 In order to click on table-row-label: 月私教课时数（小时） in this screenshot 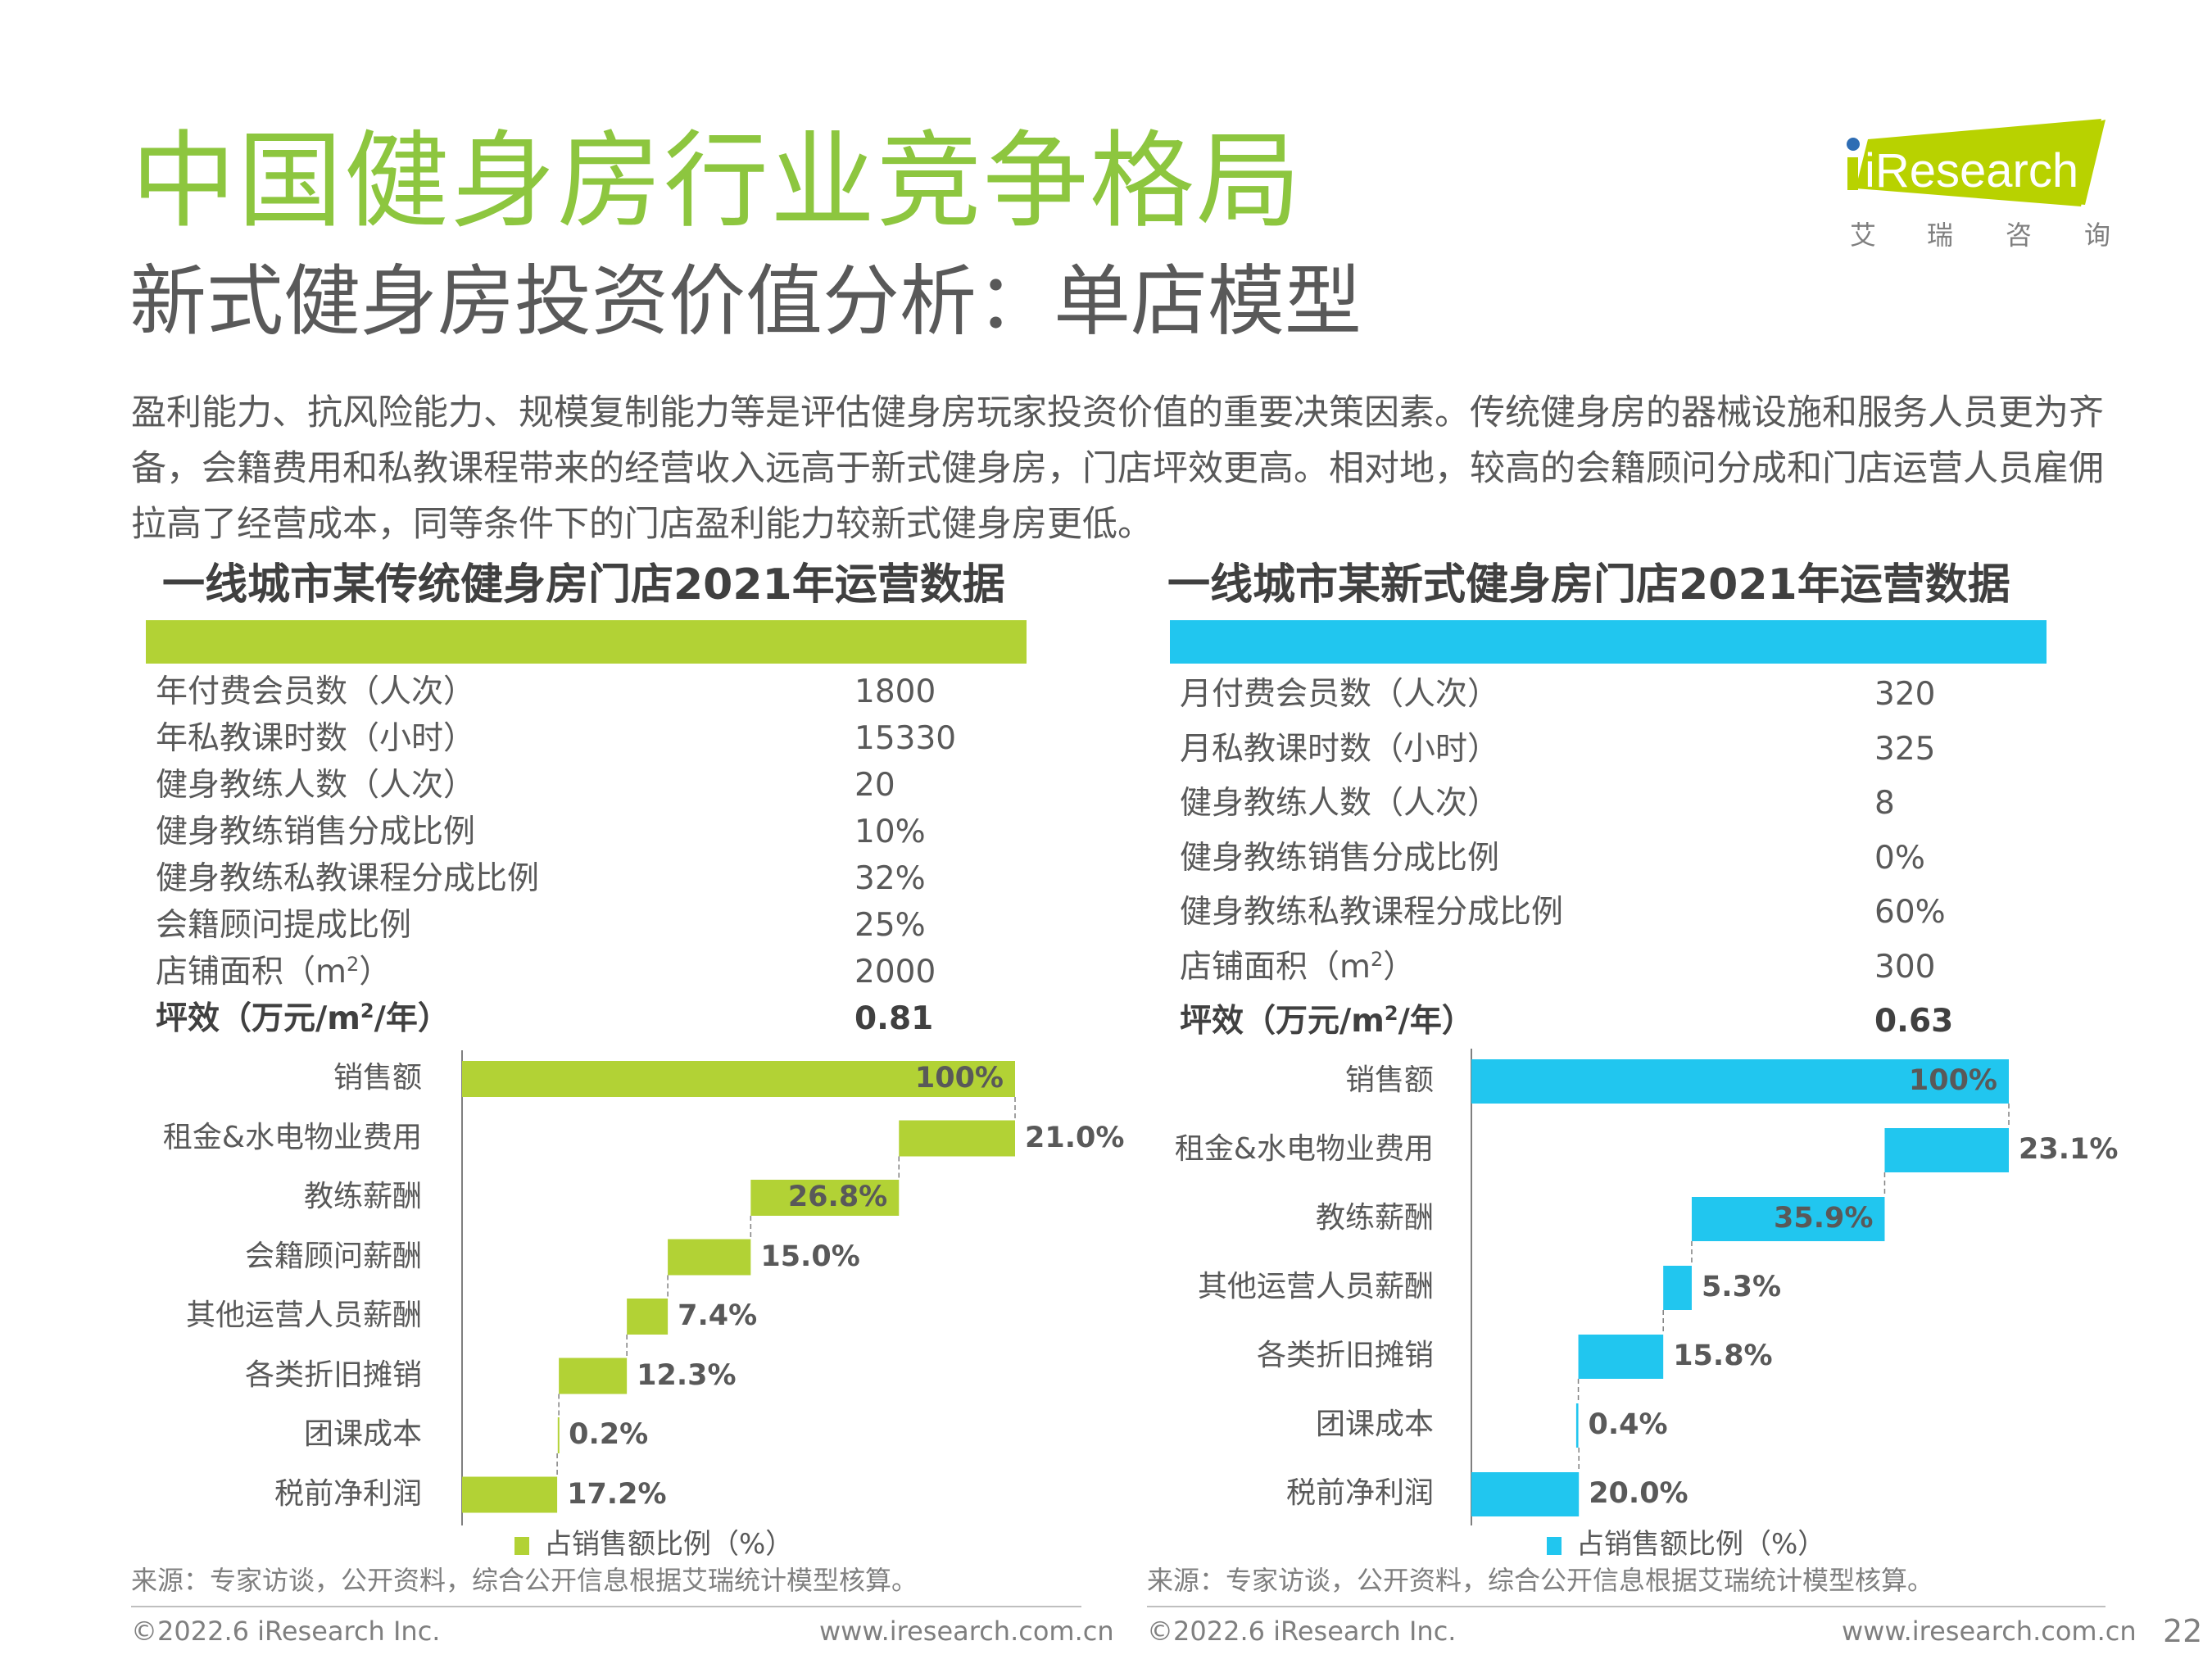, I will do `click(1340, 749)`.